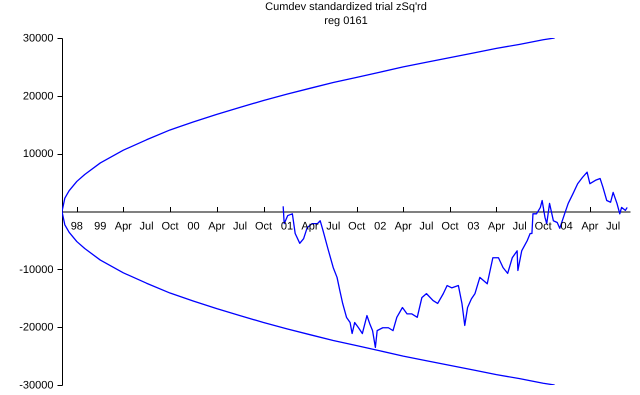 Image resolution: width=640 pixels, height=395 pixels. I want to click on x-tick-label: 98, so click(76, 226).